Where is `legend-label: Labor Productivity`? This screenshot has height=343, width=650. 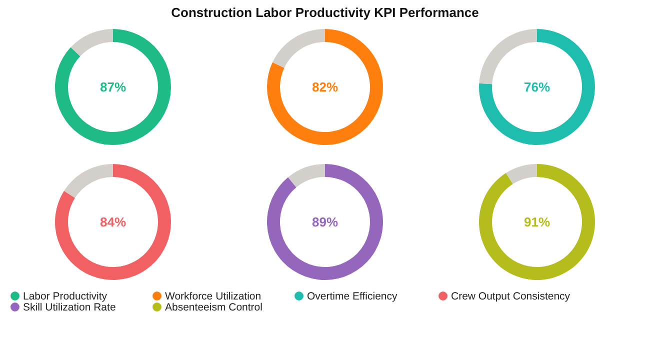
legend-label: Labor Productivity is located at coordinates (65, 296).